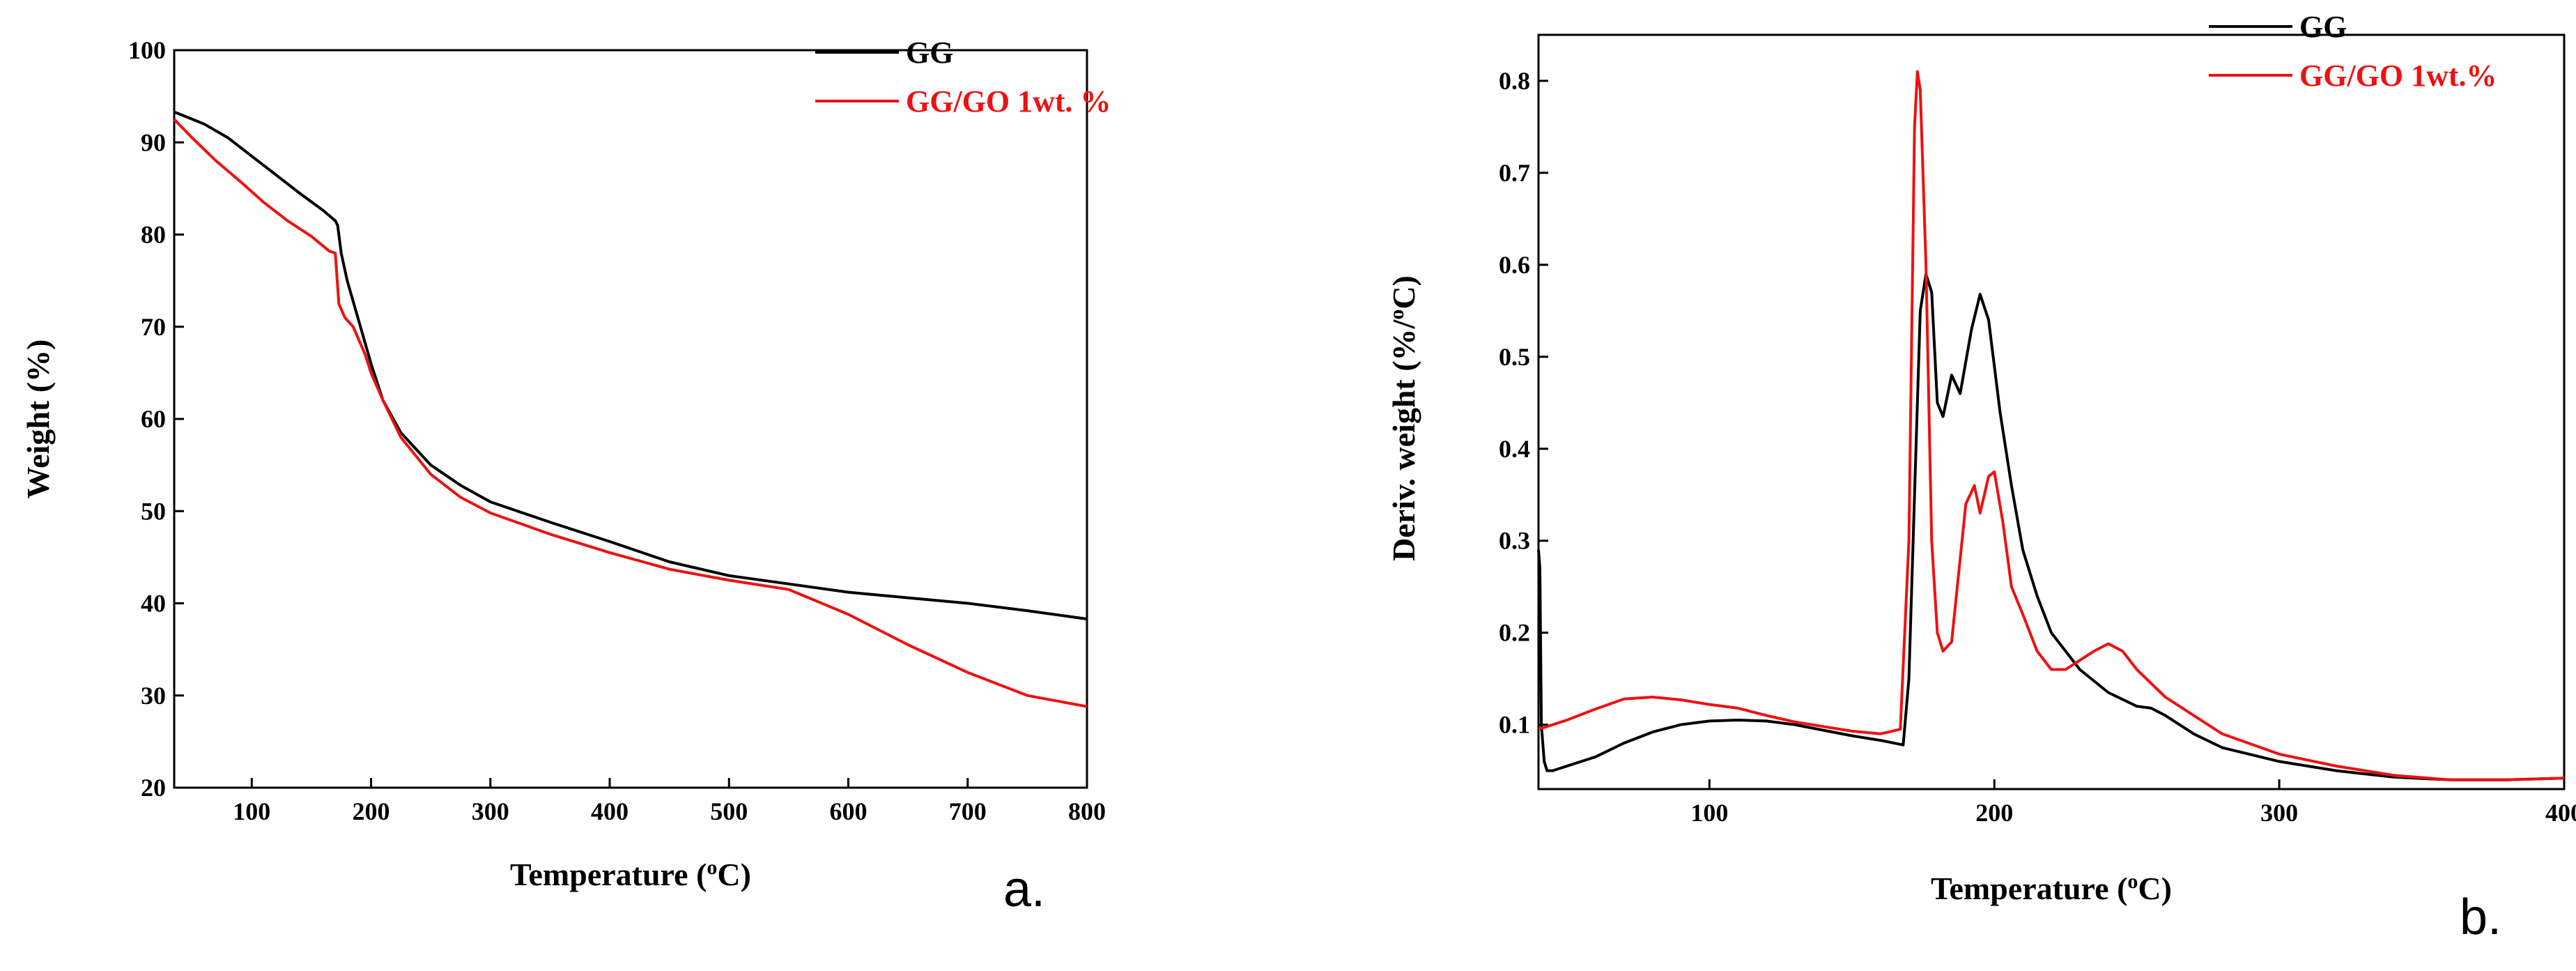 The image size is (2576, 971). Describe the element at coordinates (153, 511) in the screenshot. I see `chart-a-ytick-label: 50` at that location.